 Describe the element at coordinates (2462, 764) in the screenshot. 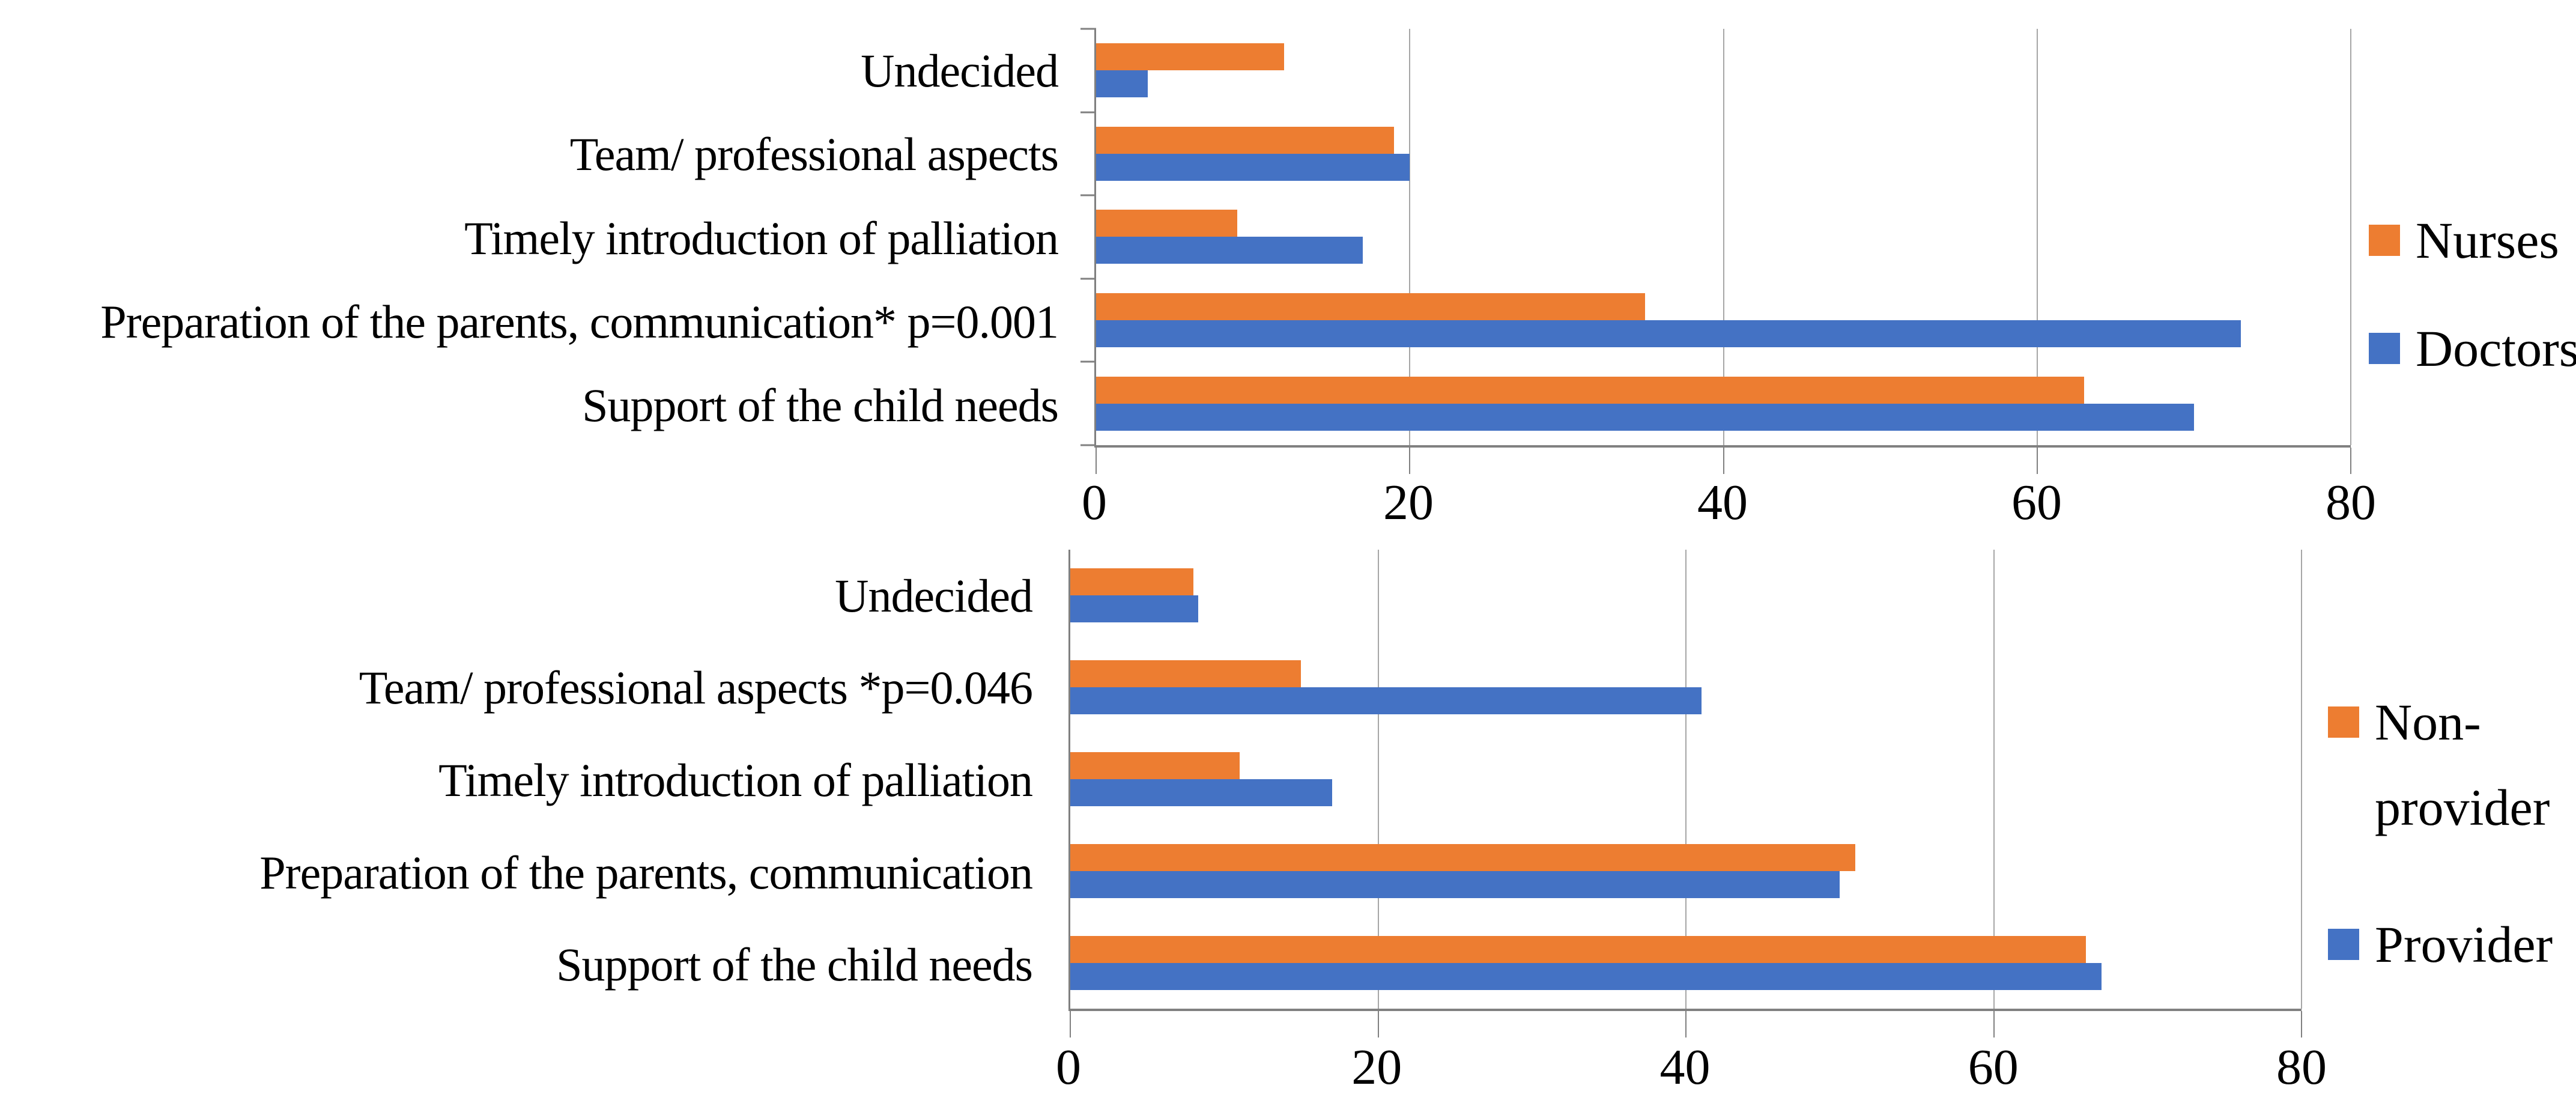

I see `legend-label: Non-provider` at that location.